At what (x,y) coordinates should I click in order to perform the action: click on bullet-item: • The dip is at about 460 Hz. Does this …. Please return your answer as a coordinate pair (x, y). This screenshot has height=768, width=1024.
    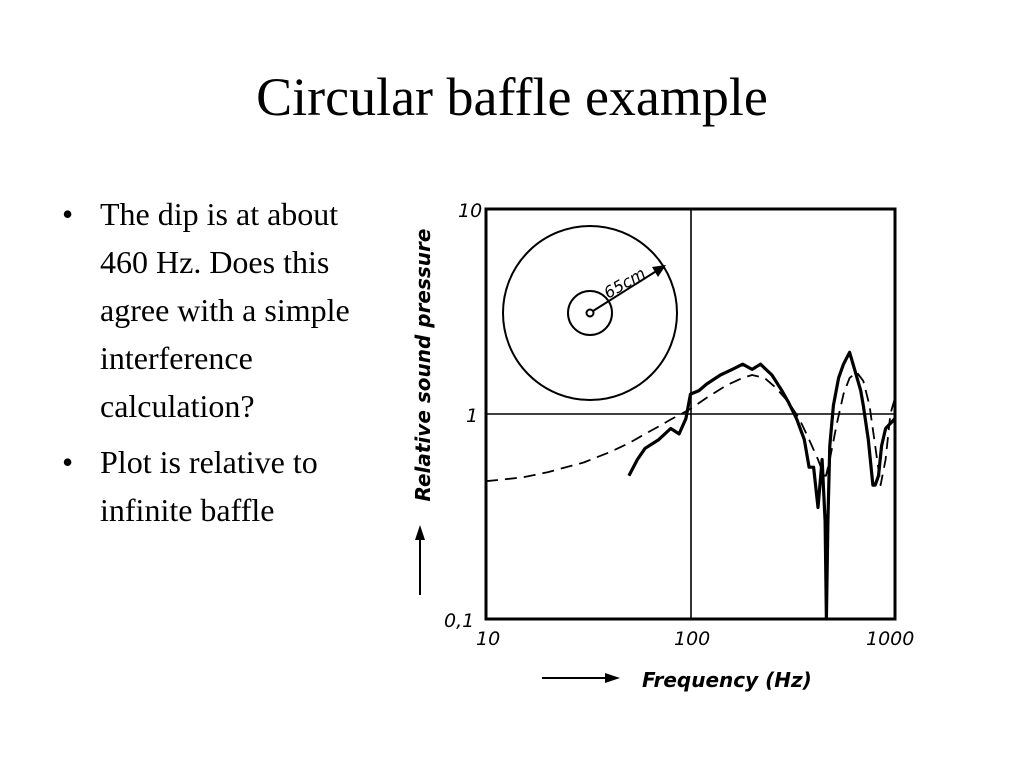
    Looking at the image, I should click on (223, 310).